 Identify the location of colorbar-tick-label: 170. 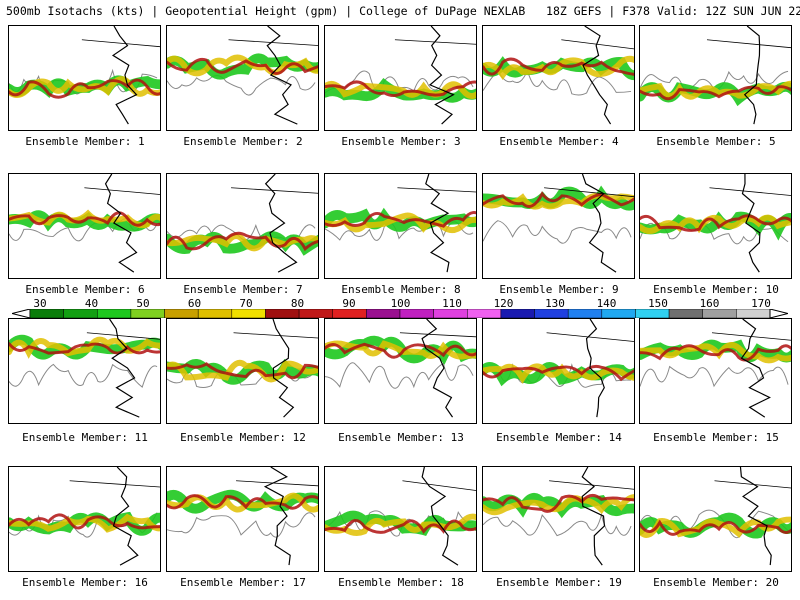
(761, 303).